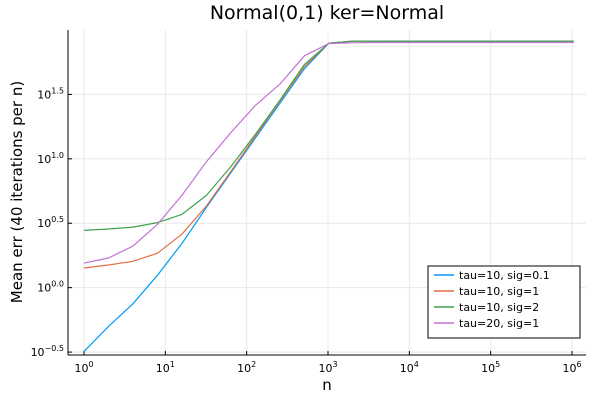  What do you see at coordinates (327, 385) in the screenshot?
I see `x-axis-label: n` at bounding box center [327, 385].